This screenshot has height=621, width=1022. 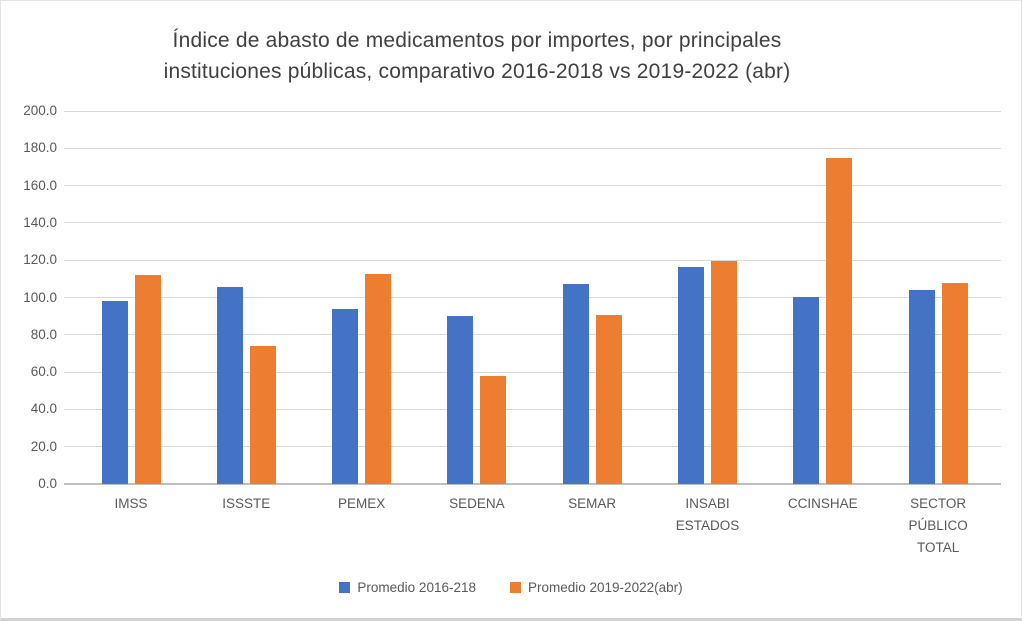 I want to click on y-axis-tick-label: 120.0, so click(x=40, y=260).